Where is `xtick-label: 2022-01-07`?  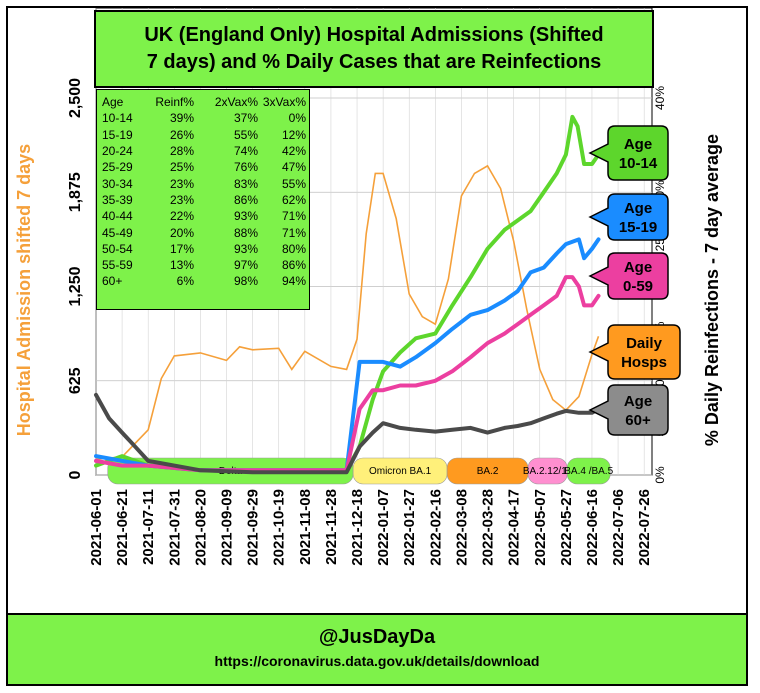 xtick-label: 2022-01-07 is located at coordinates (383, 527).